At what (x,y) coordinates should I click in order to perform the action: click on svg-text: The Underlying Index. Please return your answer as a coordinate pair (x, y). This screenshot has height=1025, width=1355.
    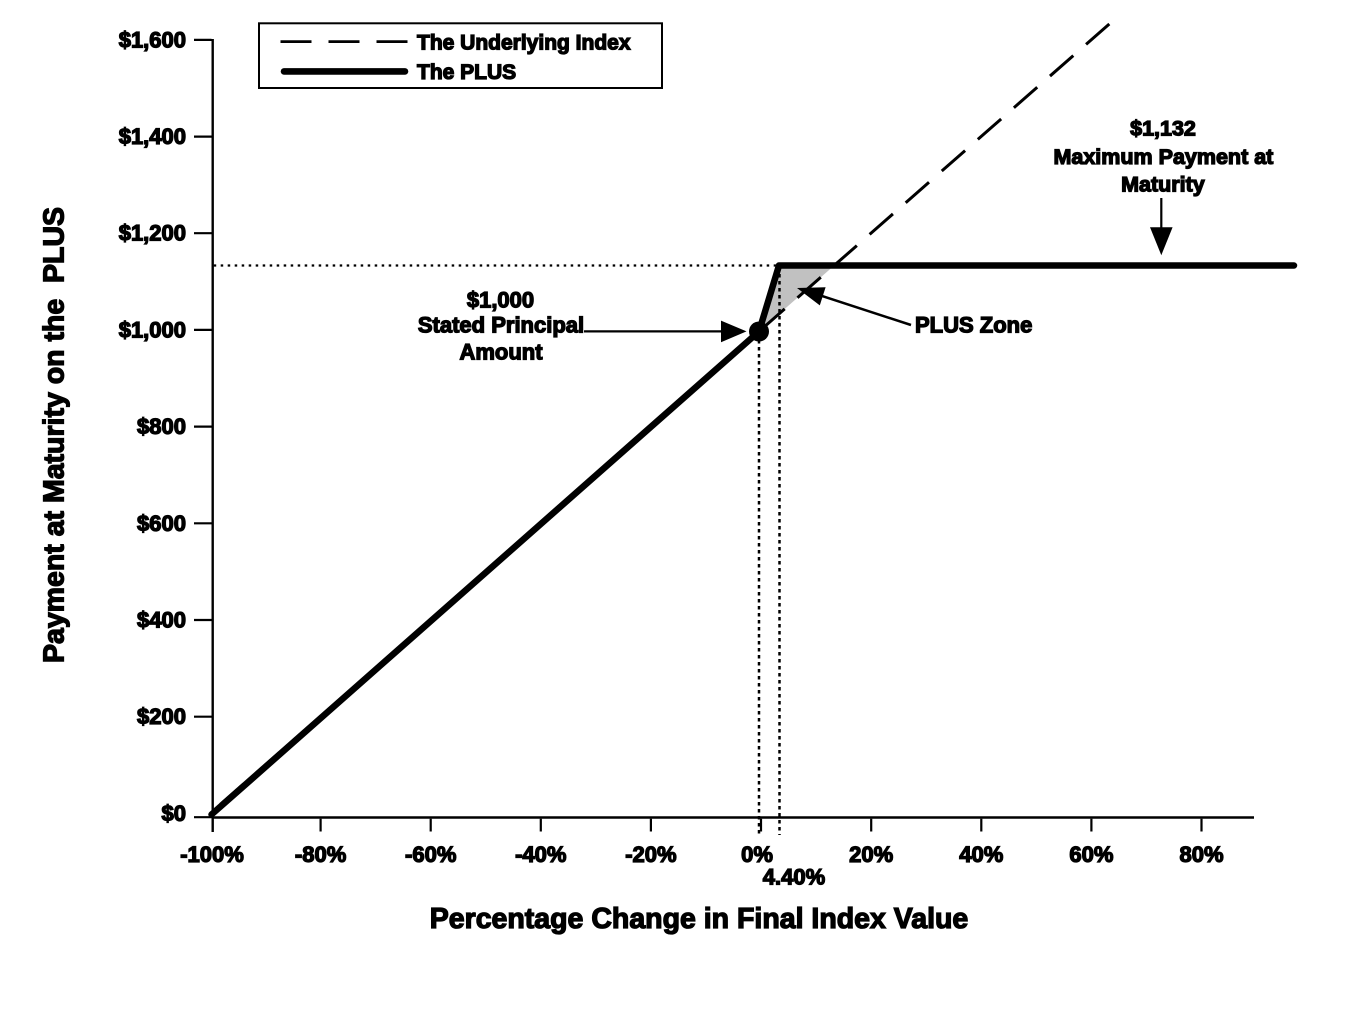
    Looking at the image, I should click on (524, 42).